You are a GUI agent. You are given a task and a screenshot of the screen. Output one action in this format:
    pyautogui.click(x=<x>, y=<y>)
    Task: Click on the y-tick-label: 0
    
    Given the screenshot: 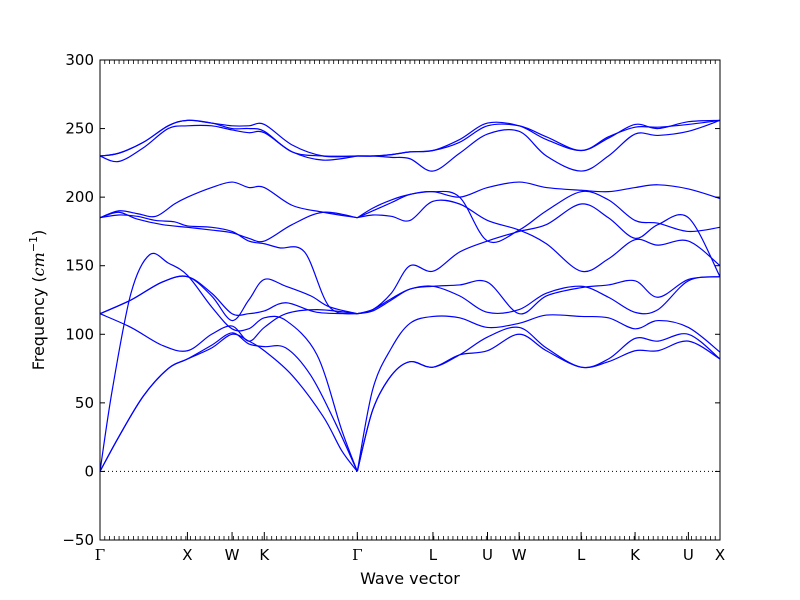 What is the action you would take?
    pyautogui.click(x=89, y=471)
    